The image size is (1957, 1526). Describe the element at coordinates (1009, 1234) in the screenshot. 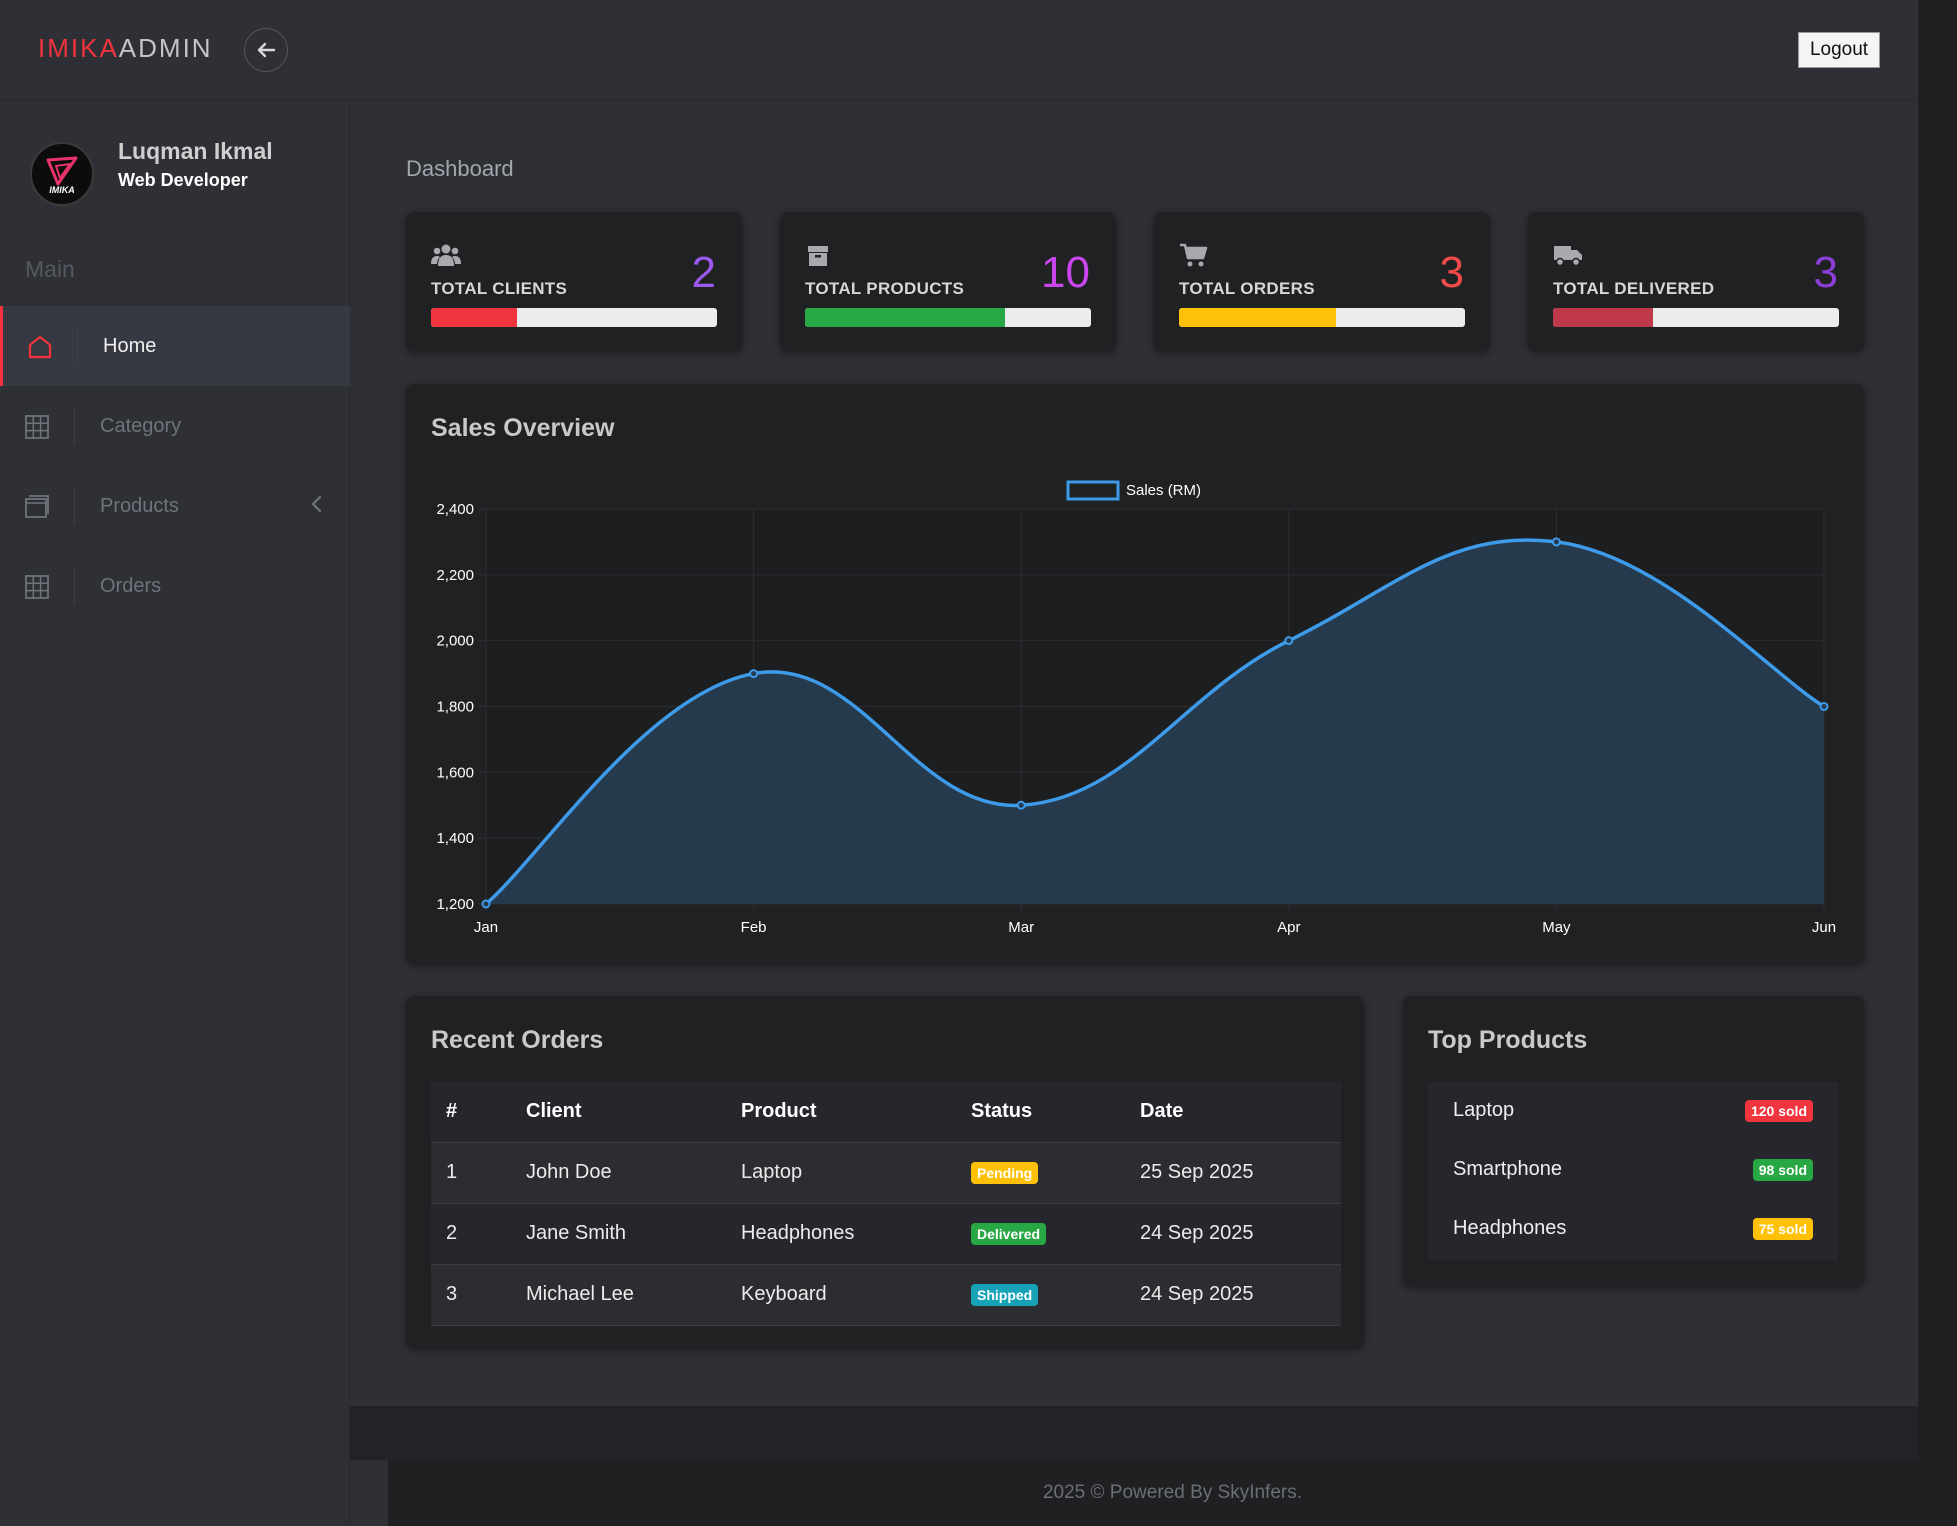

I see `status-badge: Delivered` at that location.